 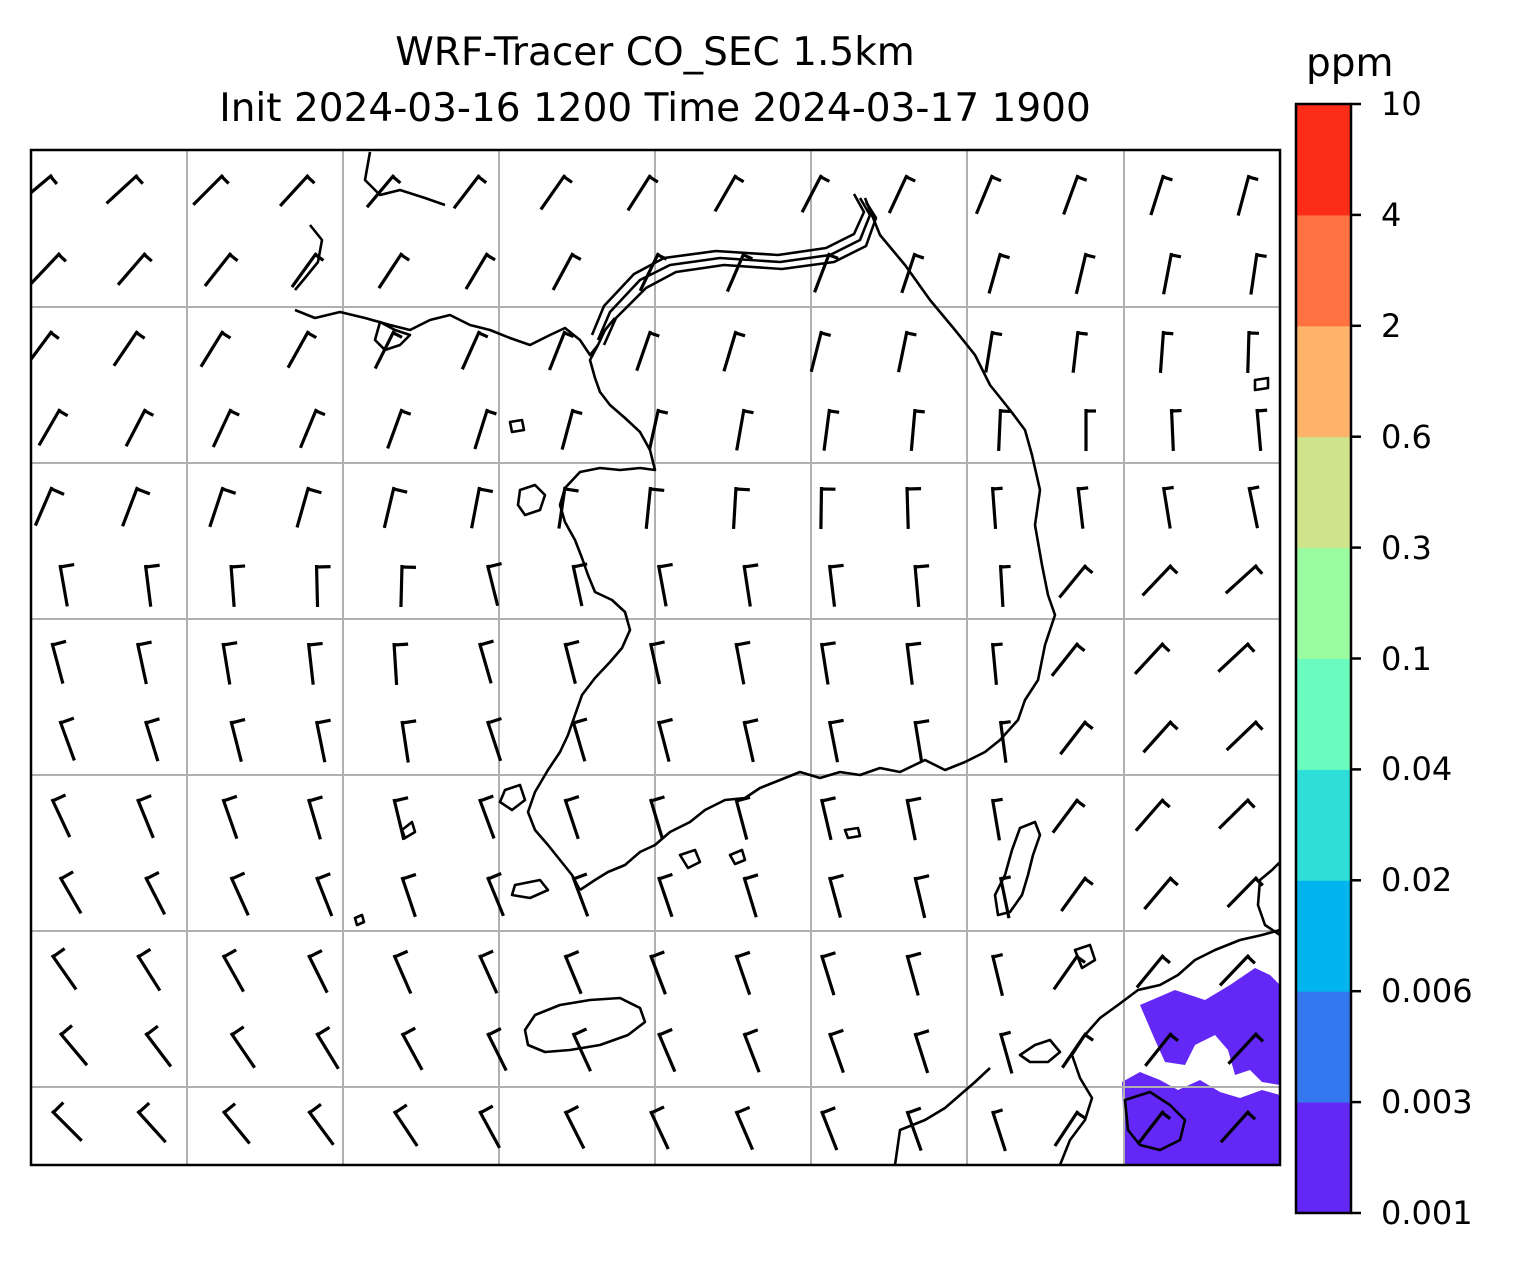 What do you see at coordinates (1017, 868) in the screenshot?
I see `tsushima-island` at bounding box center [1017, 868].